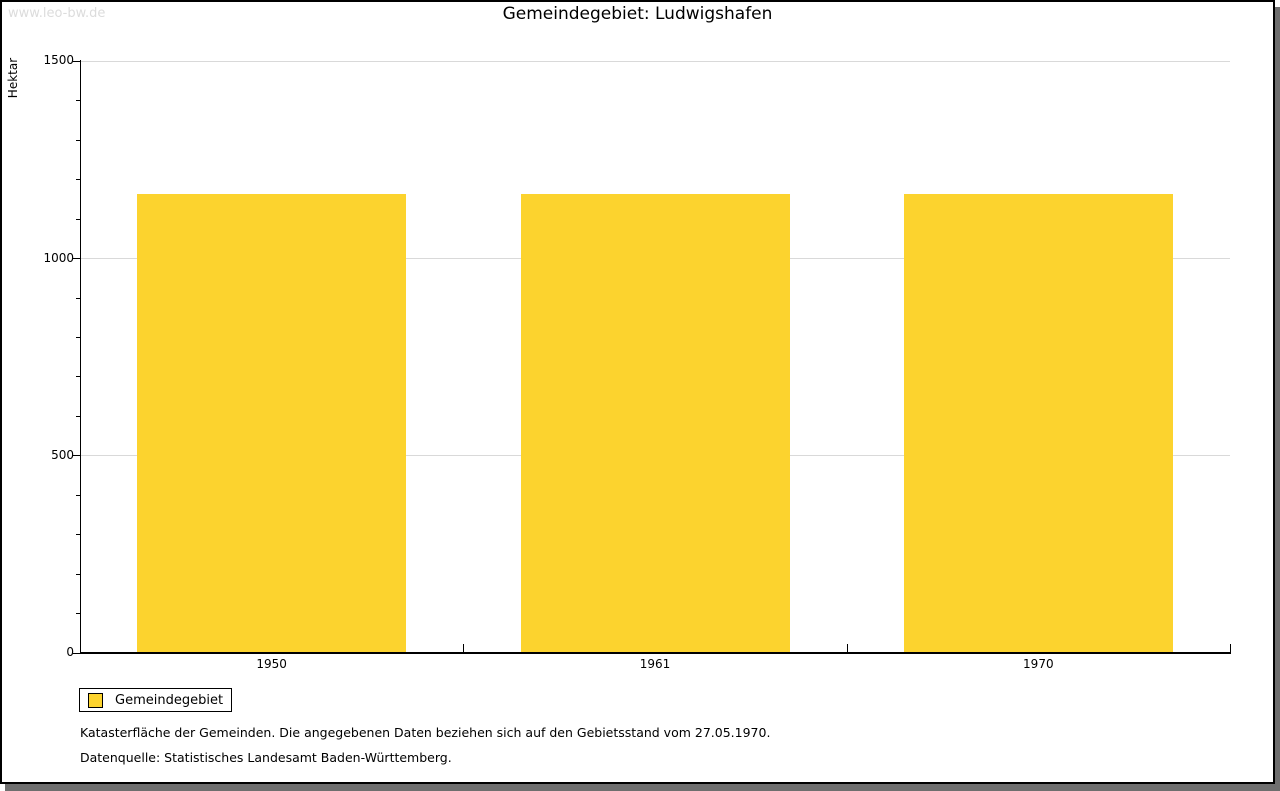 The width and height of the screenshot is (1280, 791). What do you see at coordinates (655, 423) in the screenshot?
I see `bar-1961` at bounding box center [655, 423].